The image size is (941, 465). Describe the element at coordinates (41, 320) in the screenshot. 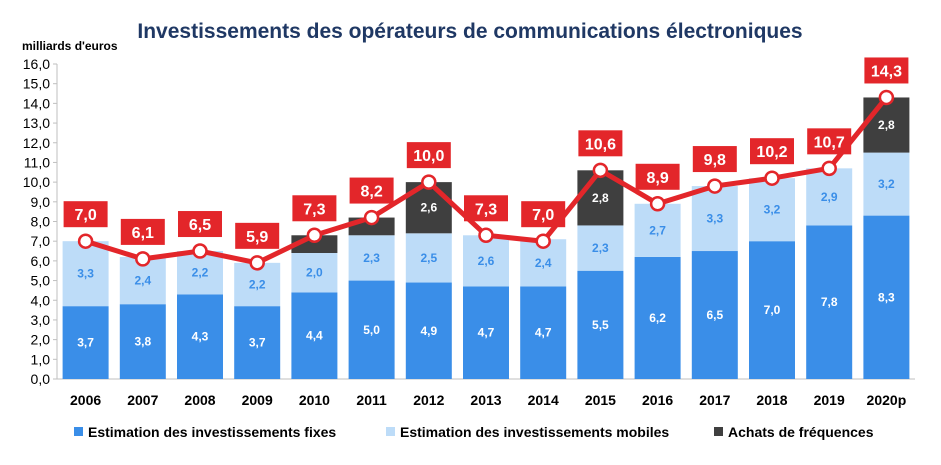

I see `y-tick-label: 3,0` at that location.